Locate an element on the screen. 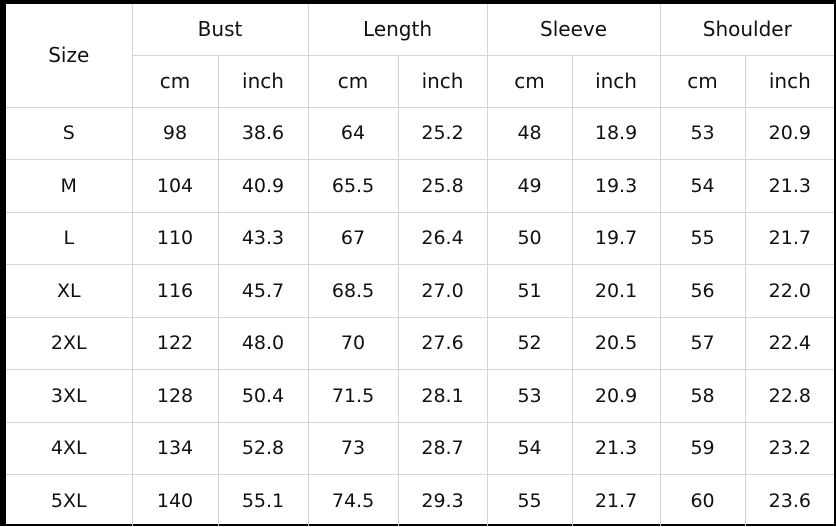 The height and width of the screenshot is (527, 836). value-cell: 48 is located at coordinates (529, 133).